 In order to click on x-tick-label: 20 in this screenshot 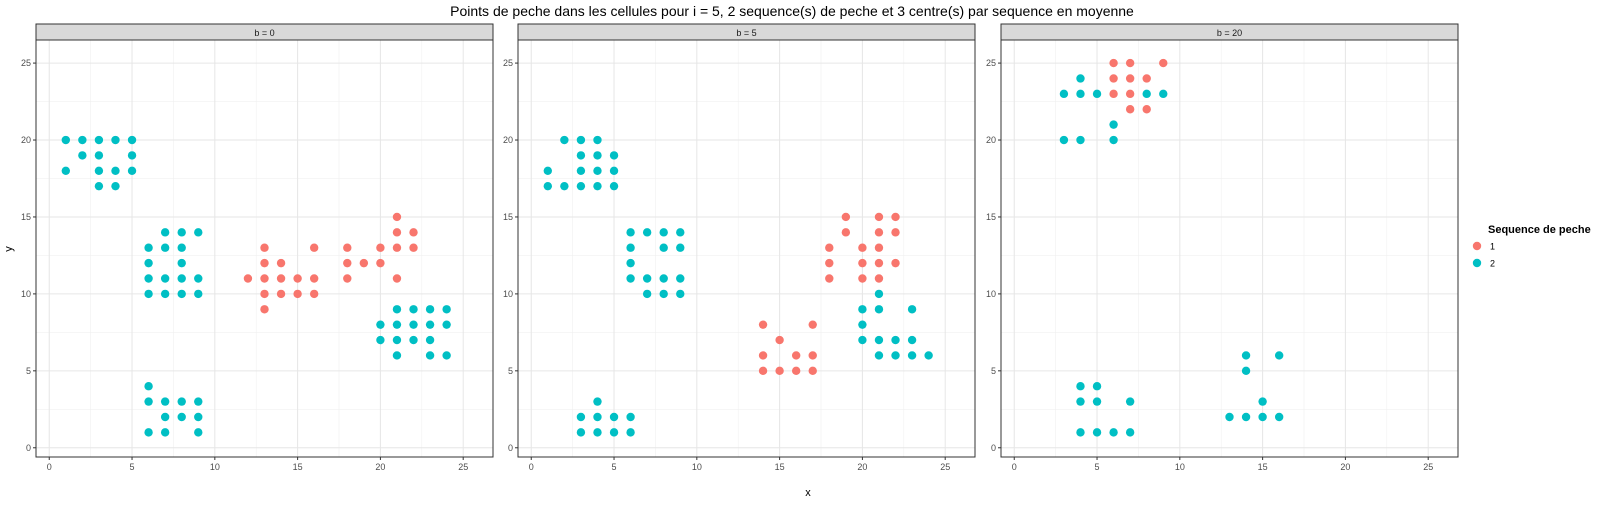, I will do `click(380, 467)`.